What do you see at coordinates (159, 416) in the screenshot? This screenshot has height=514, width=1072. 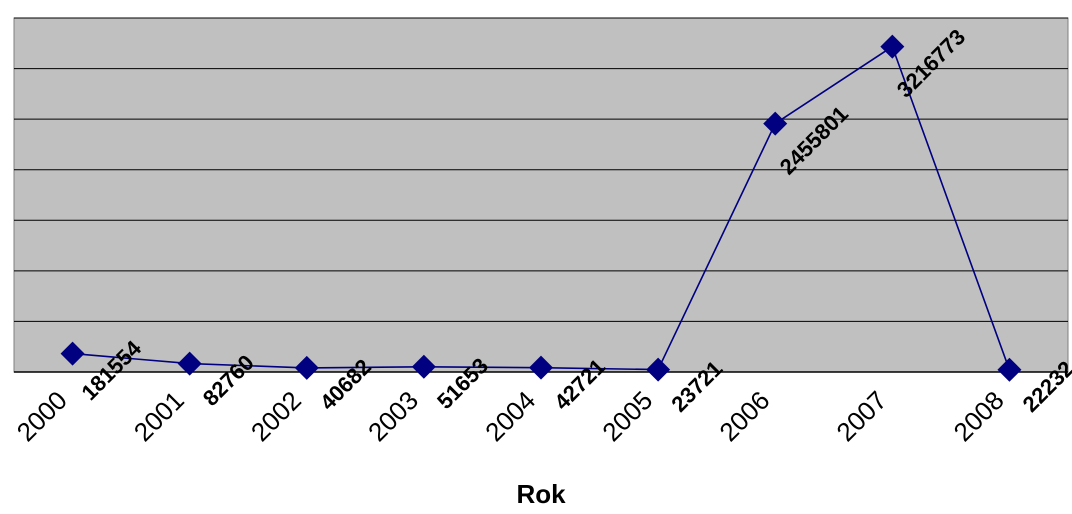 I see `x-tick-label: 2001` at bounding box center [159, 416].